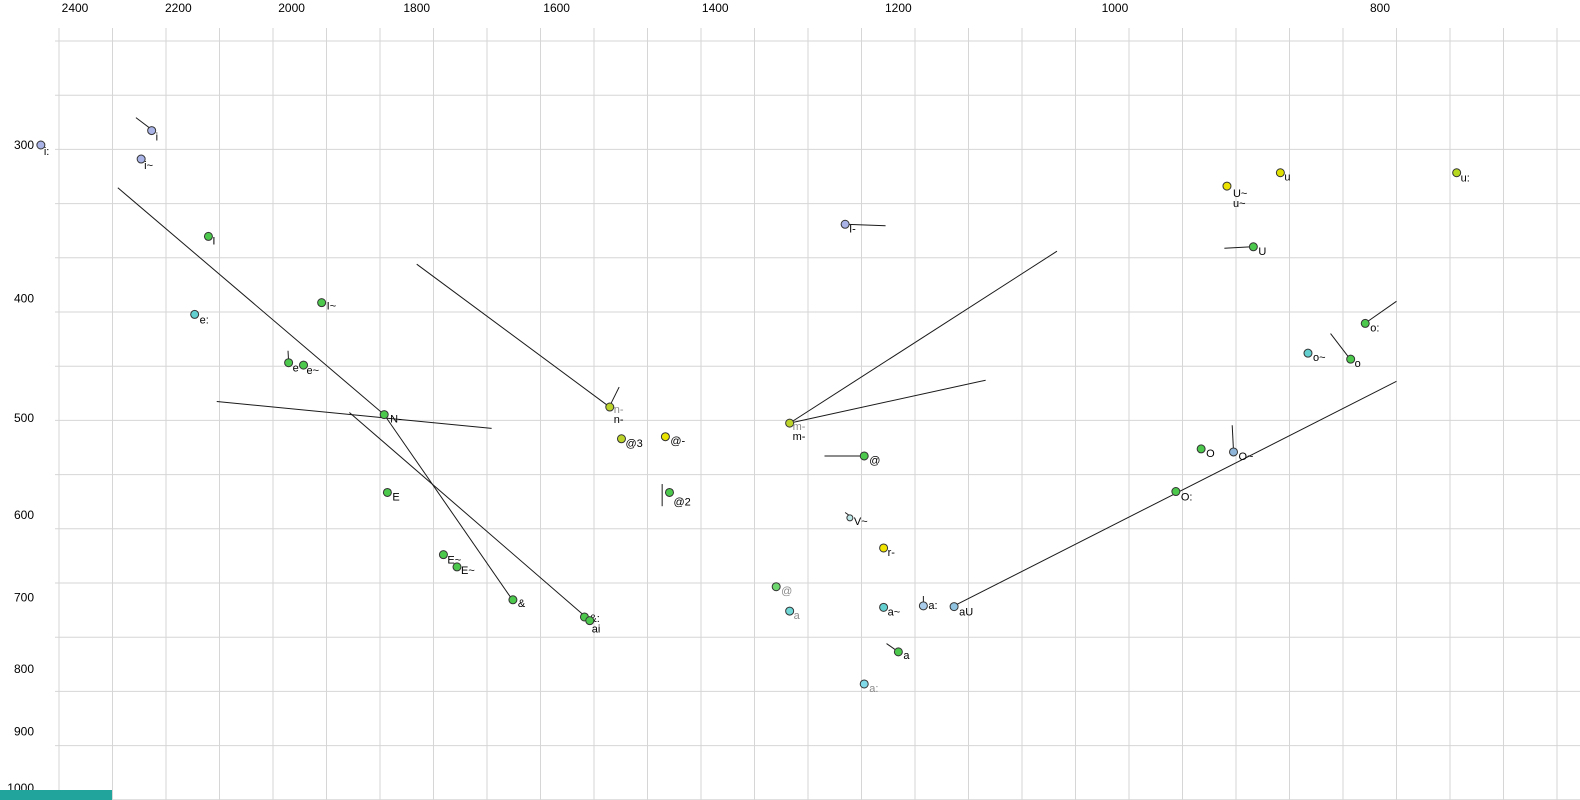 Image resolution: width=1580 pixels, height=800 pixels. Describe the element at coordinates (861, 522) in the screenshot. I see `data-point-label: V~` at that location.